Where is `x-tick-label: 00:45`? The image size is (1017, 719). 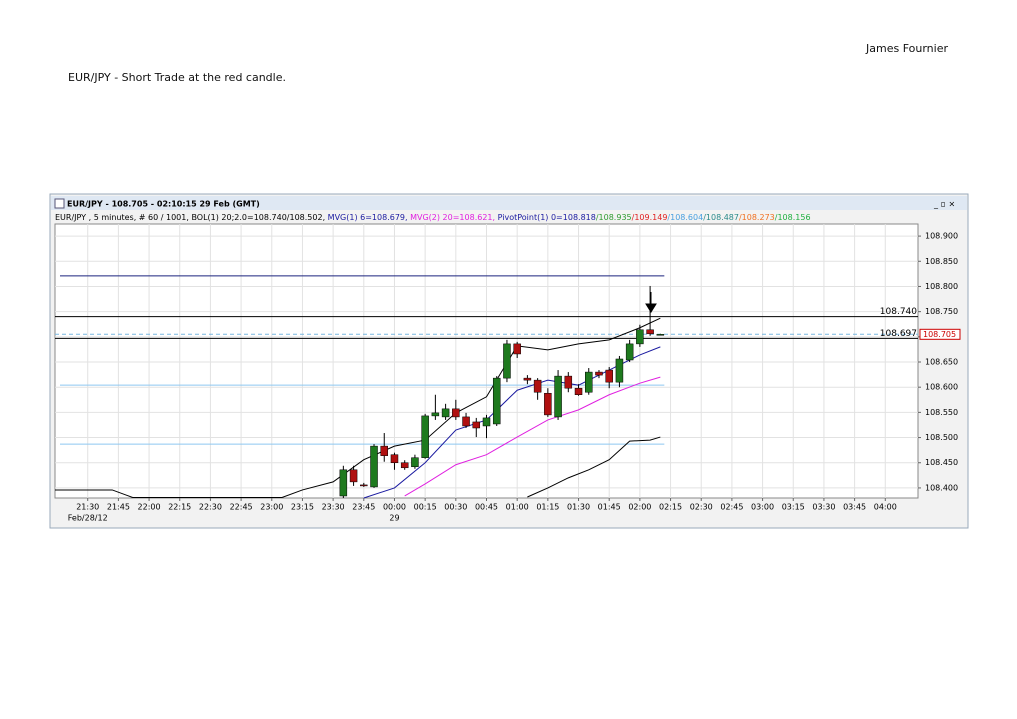
x-tick-label: 00:45 is located at coordinates (486, 507).